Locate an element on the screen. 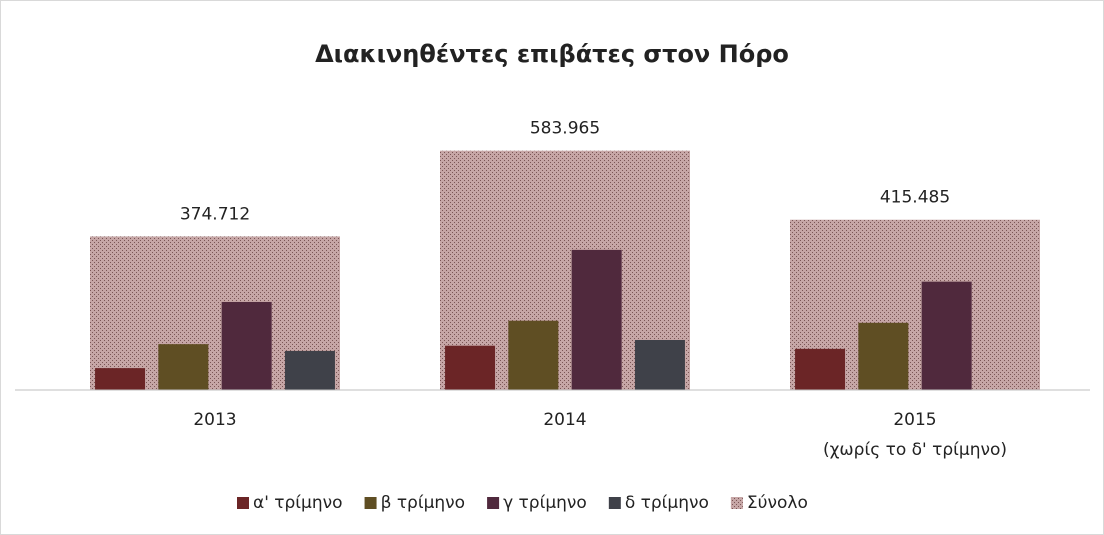 Image resolution: width=1104 pixels, height=535 pixels. value-label: 415.485 is located at coordinates (915, 198).